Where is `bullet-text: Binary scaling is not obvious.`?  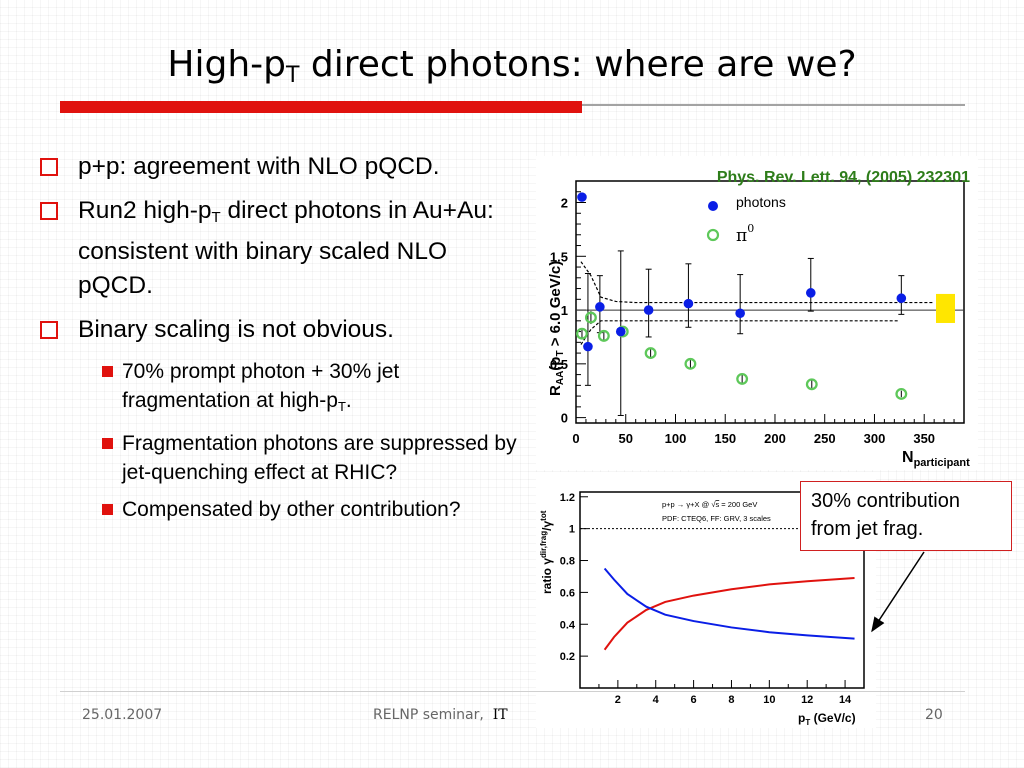 bullet-text: Binary scaling is not obvious. is located at coordinates (236, 329).